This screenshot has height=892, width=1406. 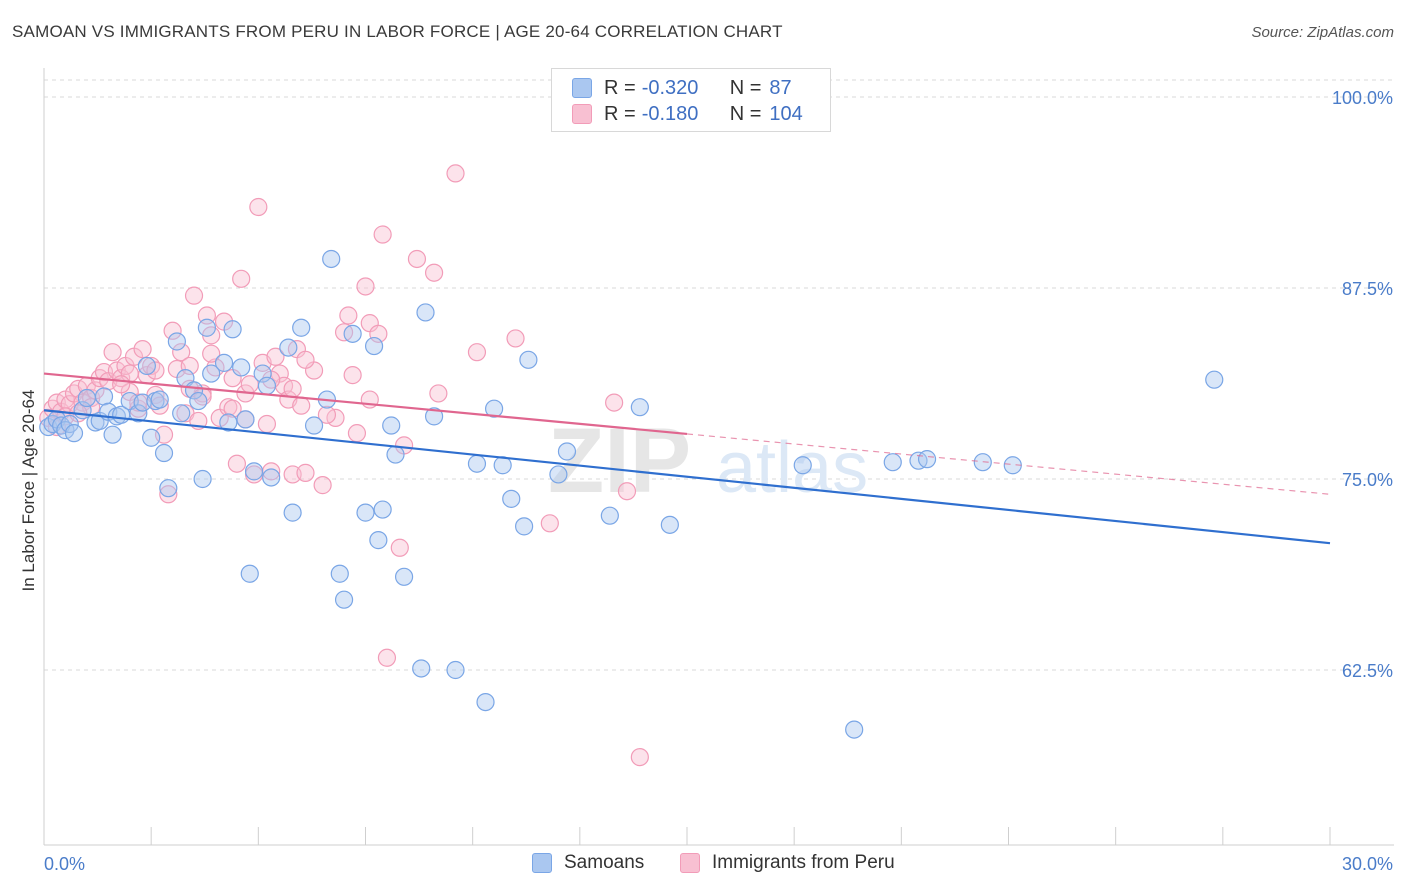 I want to click on samoan-trend-line, so click(x=687, y=477).